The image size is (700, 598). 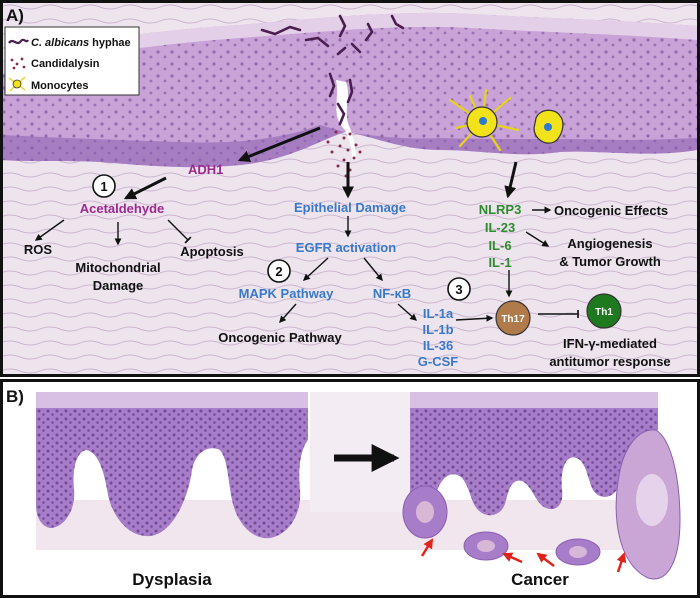 What do you see at coordinates (65, 64) in the screenshot?
I see `legend-candidalysin-label: Candidalysin` at bounding box center [65, 64].